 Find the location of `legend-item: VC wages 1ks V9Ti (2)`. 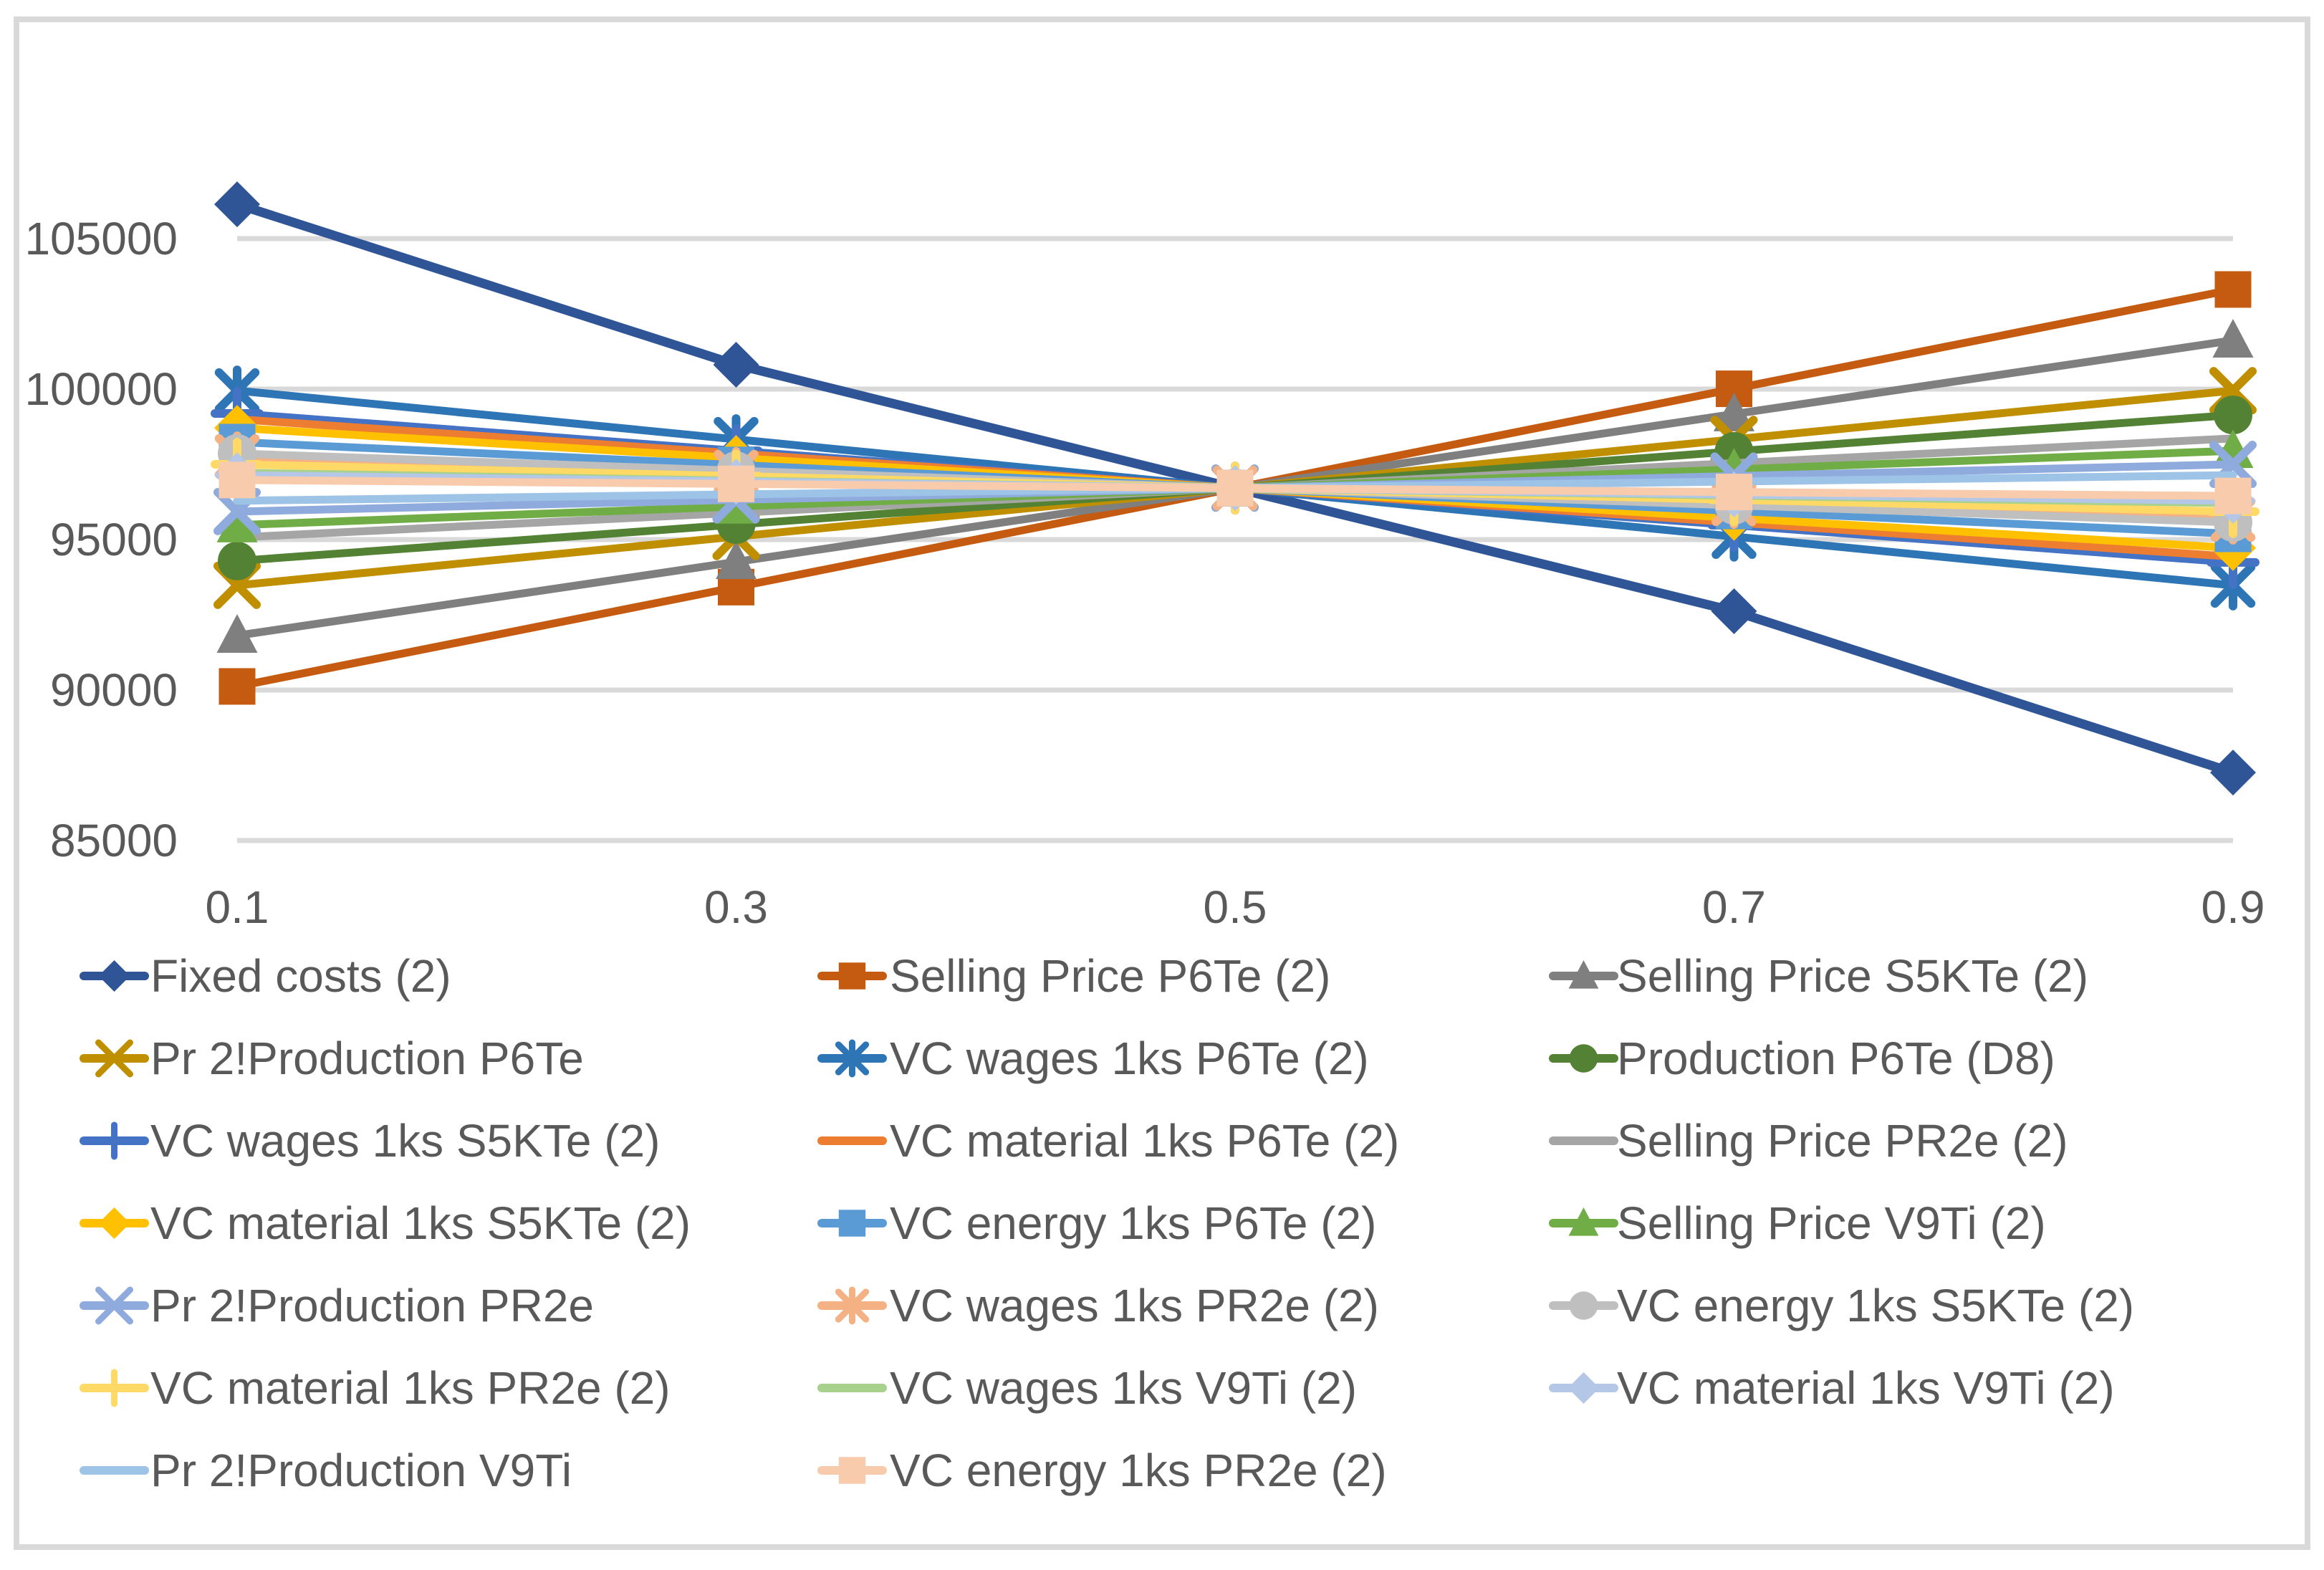

legend-item: VC wages 1ks V9Ti (2) is located at coordinates (1087, 1388).